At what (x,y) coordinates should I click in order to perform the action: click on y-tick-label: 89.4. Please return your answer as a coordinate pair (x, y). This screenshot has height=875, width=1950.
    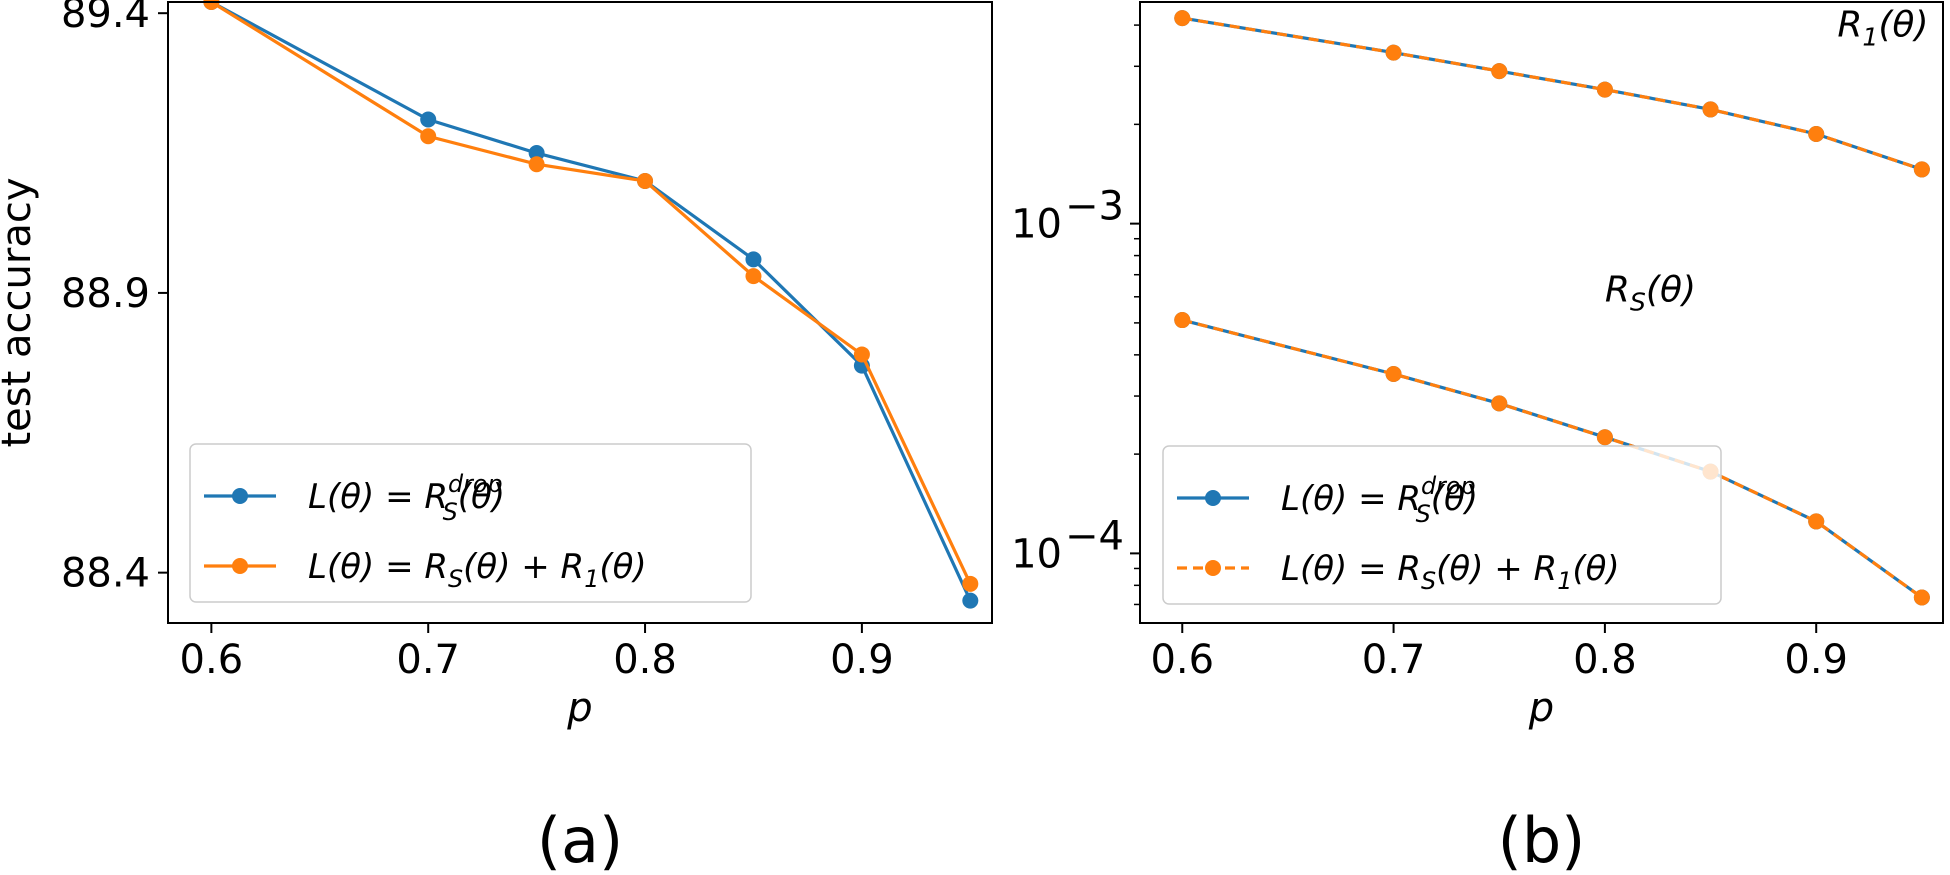
    Looking at the image, I should click on (105, 18).